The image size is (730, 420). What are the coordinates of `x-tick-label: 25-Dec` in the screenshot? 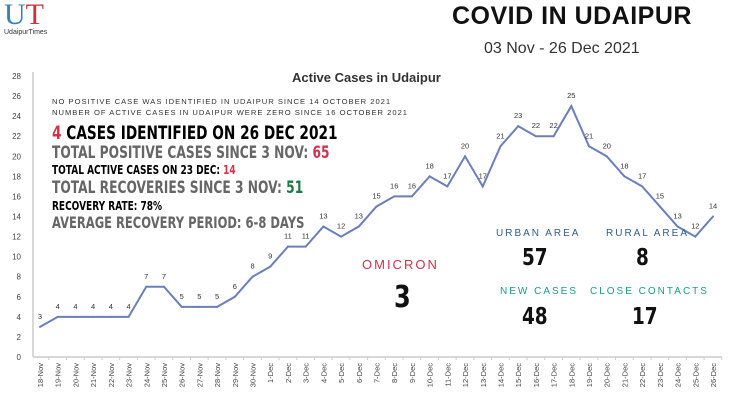 It's located at (695, 375).